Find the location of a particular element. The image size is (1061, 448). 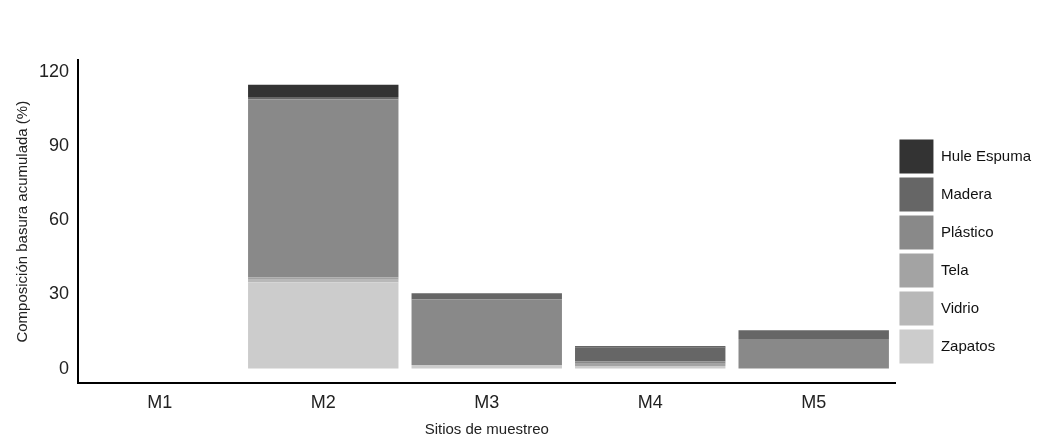

x-tick-label: M5 is located at coordinates (814, 402).